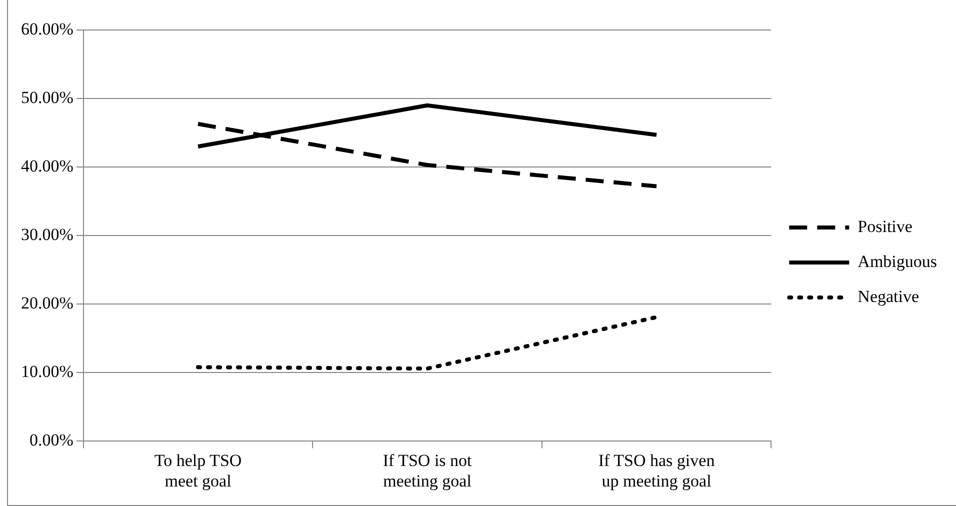 Image resolution: width=956 pixels, height=506 pixels. I want to click on y-tick-label: 30.00%, so click(47, 234).